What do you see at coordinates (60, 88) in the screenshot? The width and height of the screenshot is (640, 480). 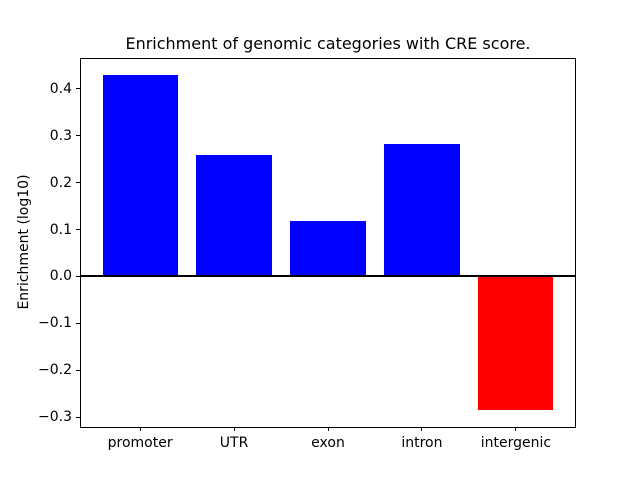 I see `y-tick-label: 0.4` at bounding box center [60, 88].